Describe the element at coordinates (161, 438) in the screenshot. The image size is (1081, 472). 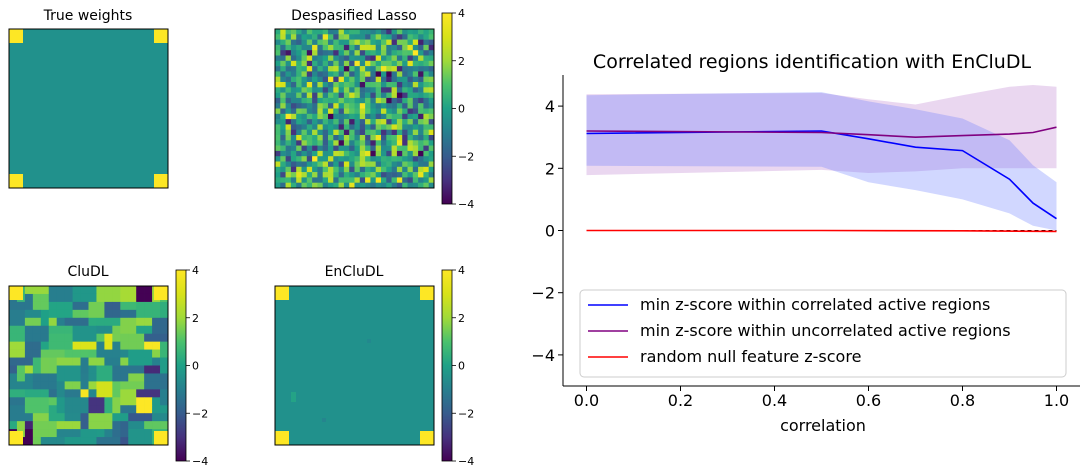
I see `cludl-corner-br` at that location.